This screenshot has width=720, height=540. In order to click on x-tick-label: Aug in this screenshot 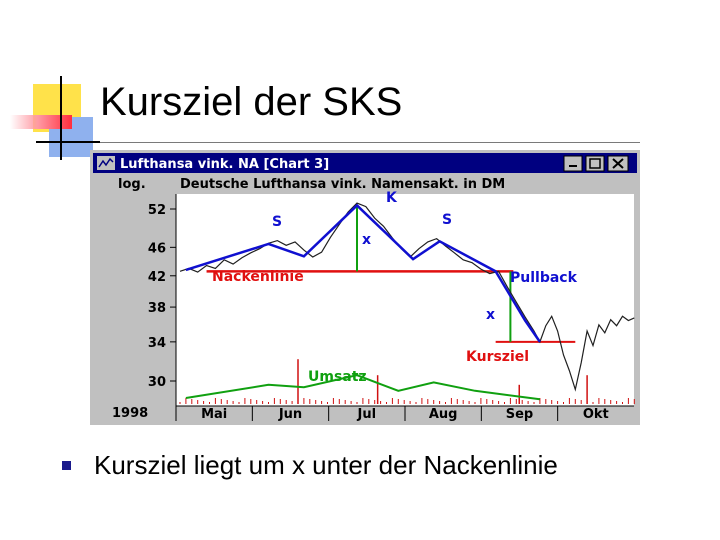, I will do `click(443, 414)`.